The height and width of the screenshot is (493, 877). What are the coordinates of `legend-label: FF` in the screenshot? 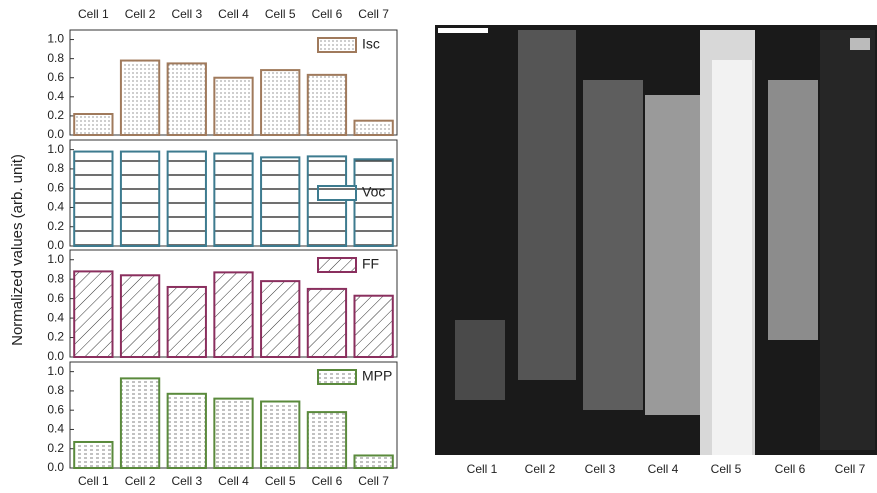 It's located at (370, 264).